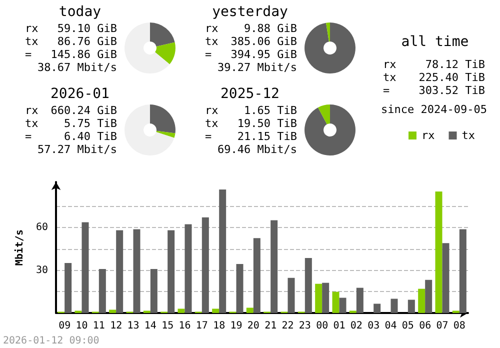  I want to click on x-tick-label: 12, so click(116, 326).